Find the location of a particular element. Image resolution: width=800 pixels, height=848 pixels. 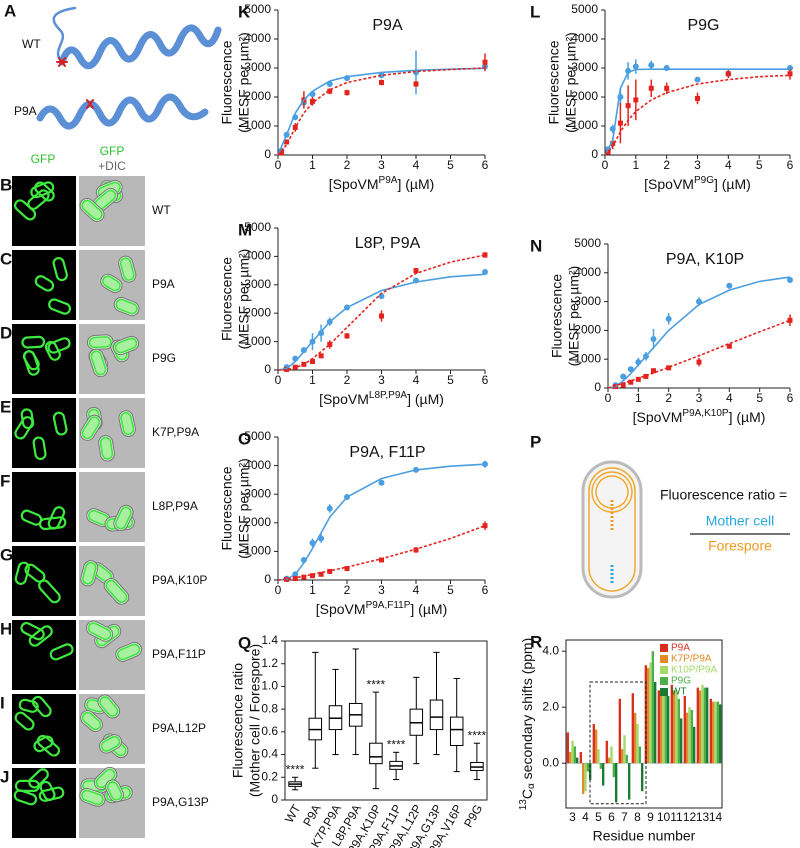

x-tick-label: 7 is located at coordinates (624, 817).